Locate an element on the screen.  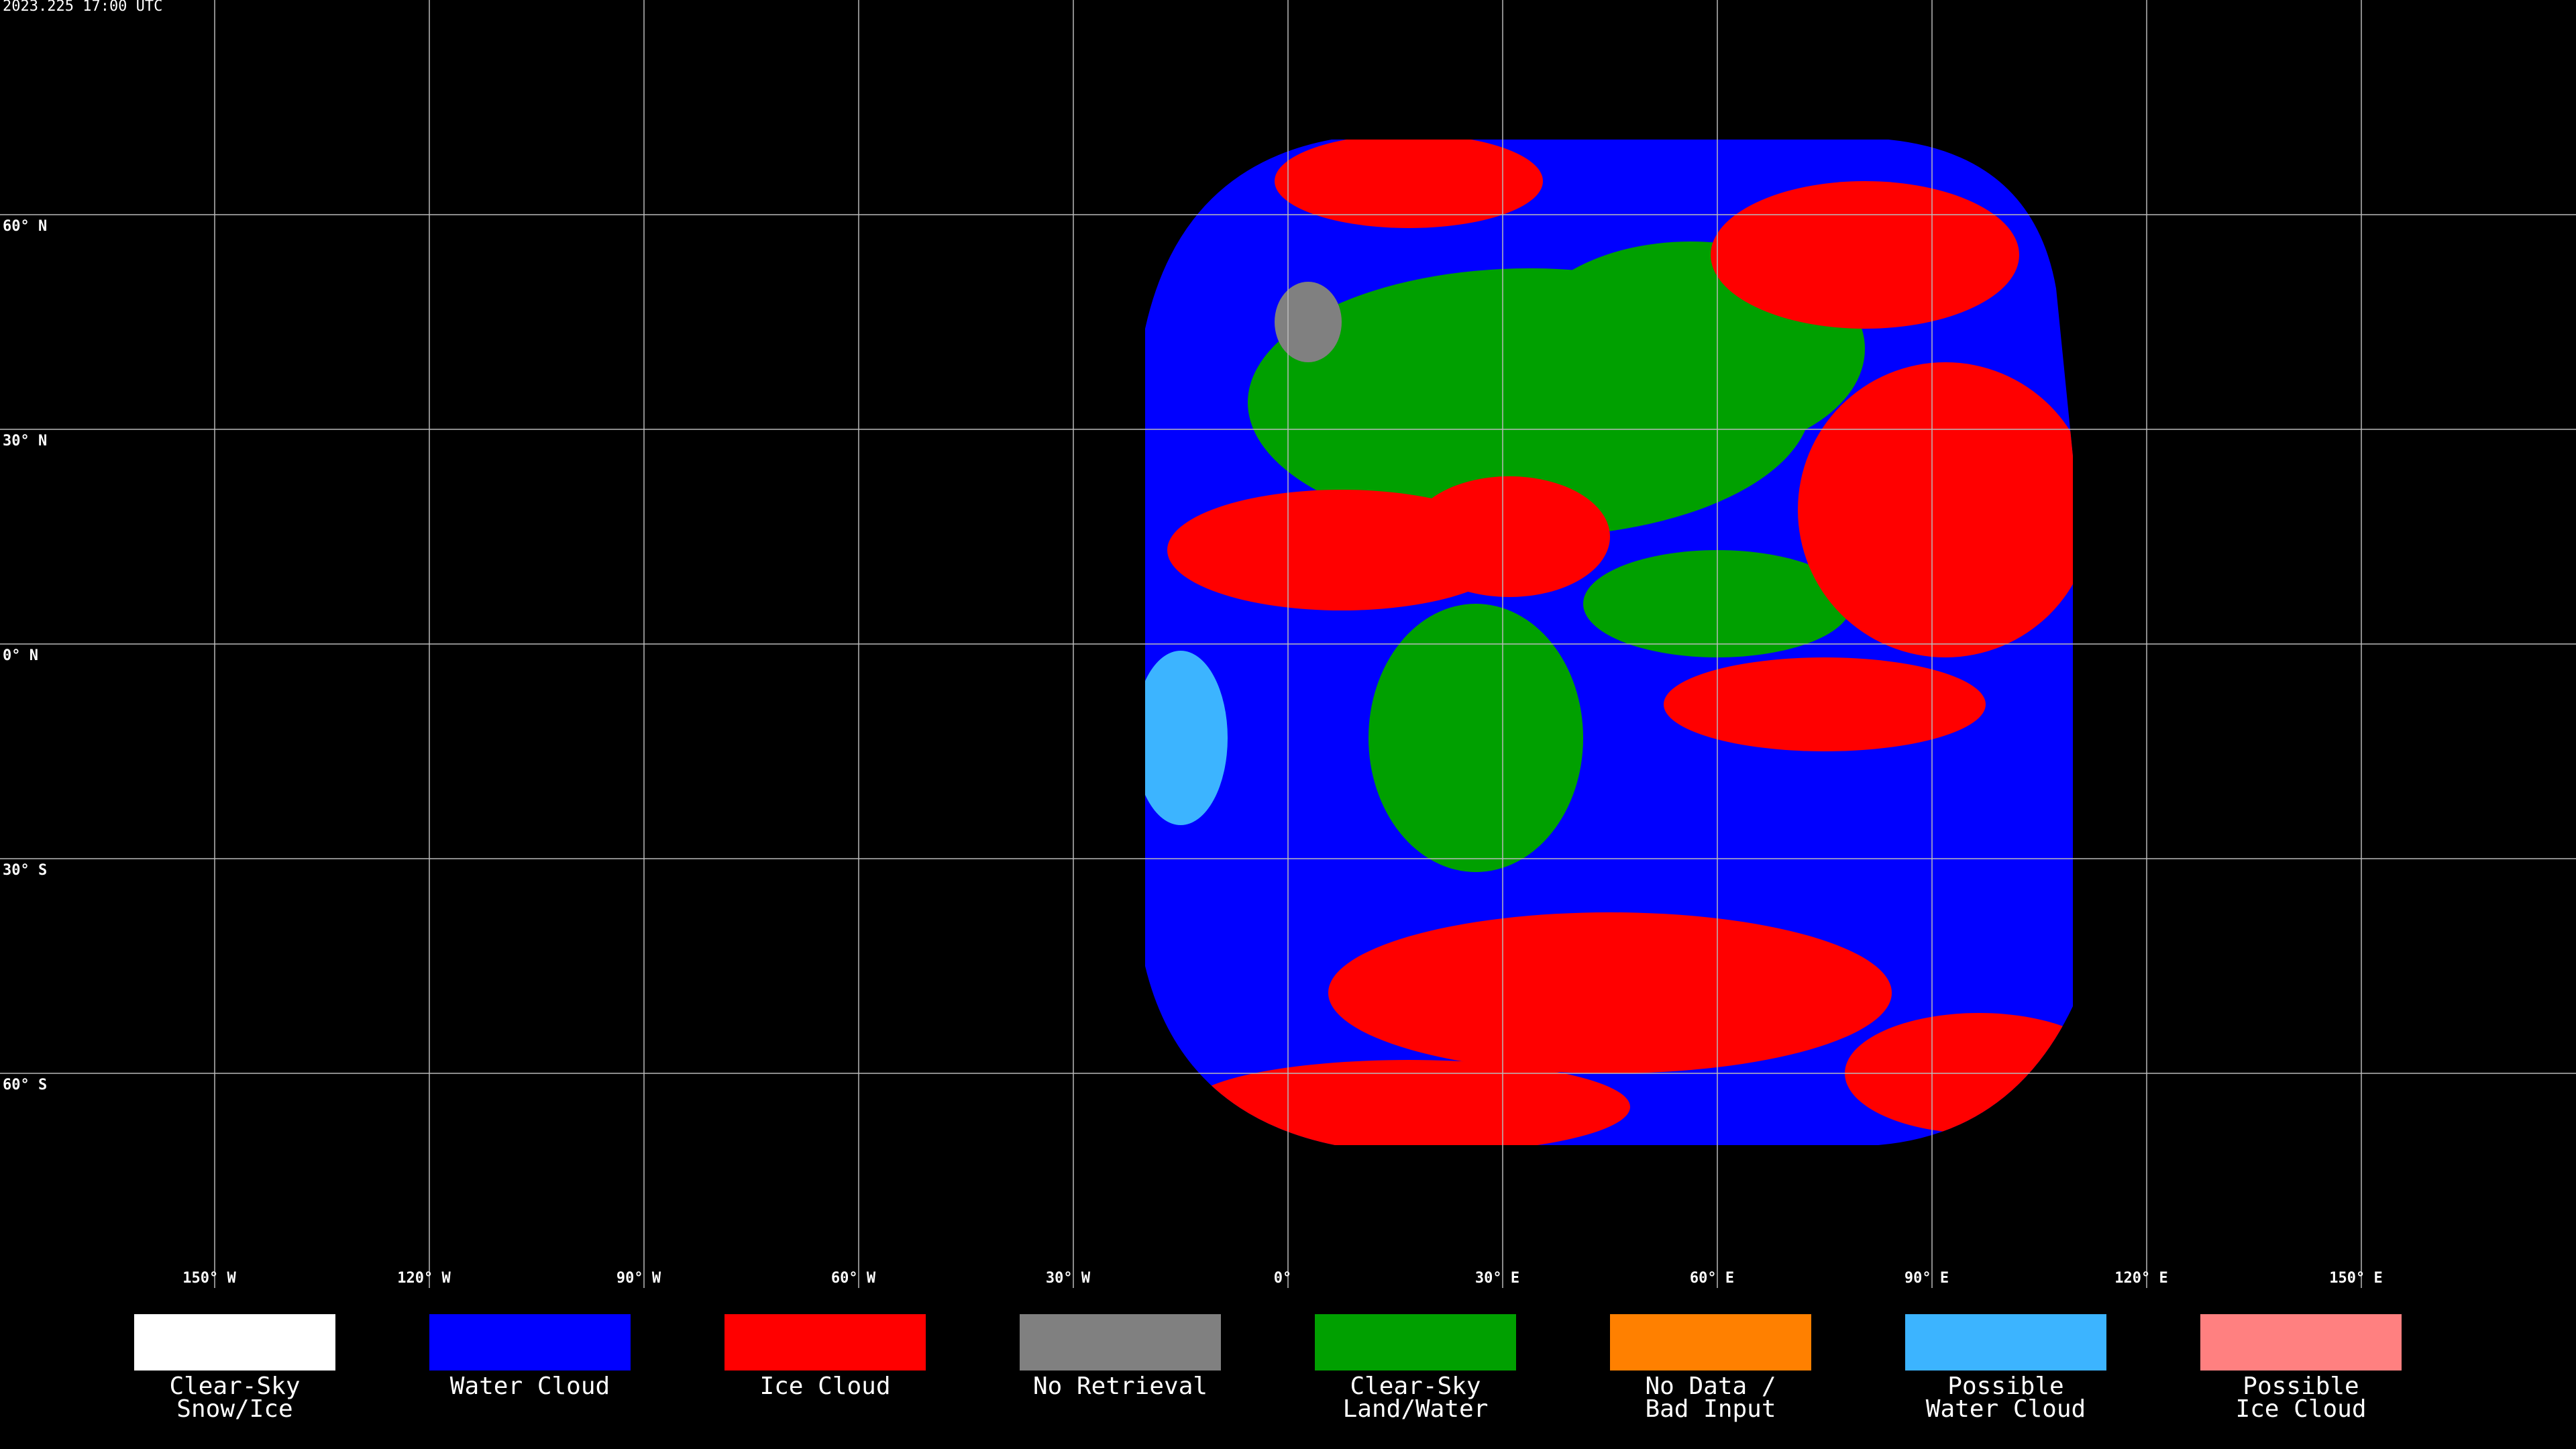
legend-label: Bad Input is located at coordinates (1710, 1409).